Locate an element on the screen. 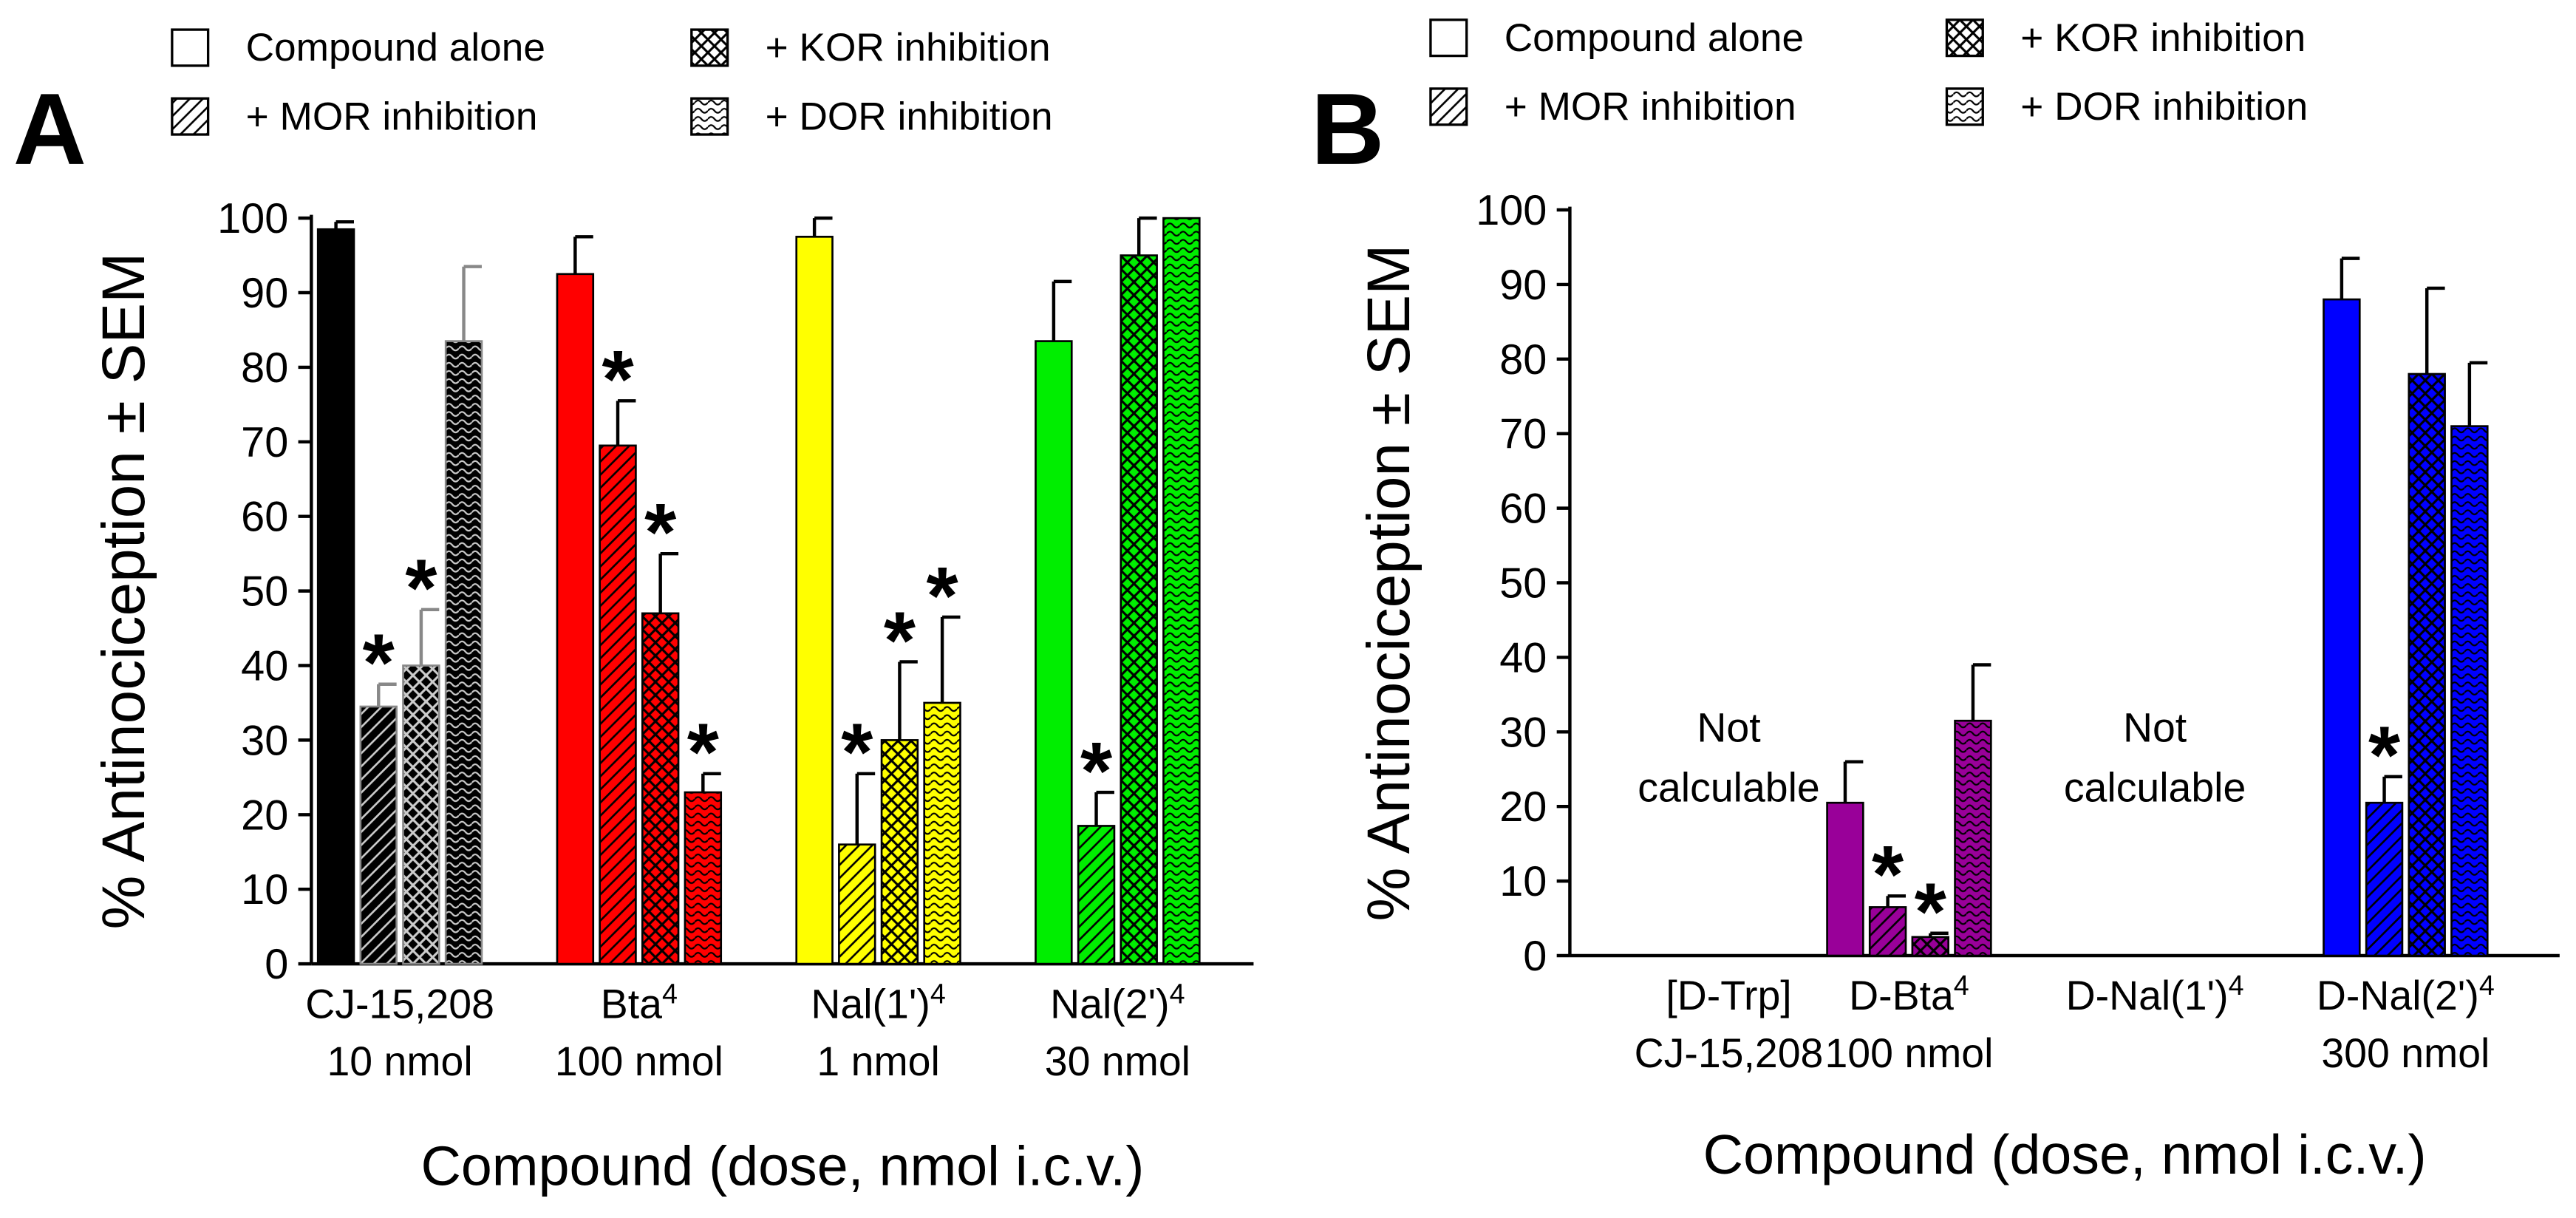 The width and height of the screenshot is (2576, 1218). bar-group: D-Nal(2')4 300 nmol * is located at coordinates (2406, 666).